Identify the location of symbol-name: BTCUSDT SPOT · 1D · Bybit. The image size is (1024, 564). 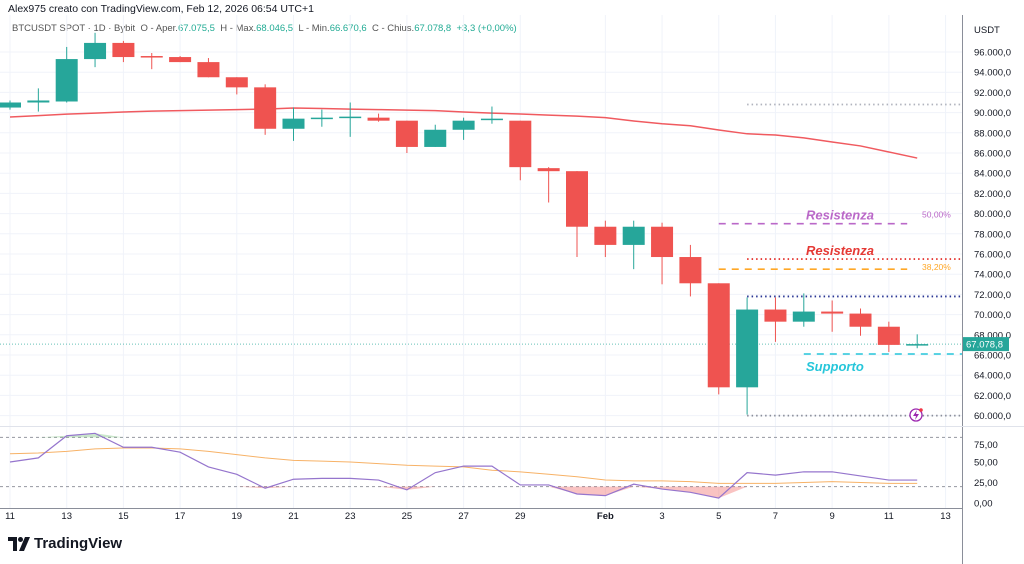
(74, 28).